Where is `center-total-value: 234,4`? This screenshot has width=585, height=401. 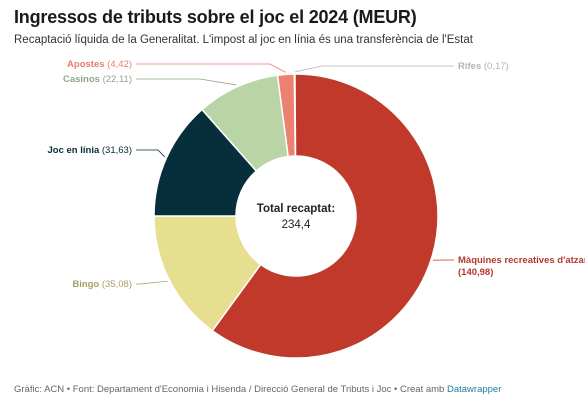 center-total-value: 234,4 is located at coordinates (296, 225).